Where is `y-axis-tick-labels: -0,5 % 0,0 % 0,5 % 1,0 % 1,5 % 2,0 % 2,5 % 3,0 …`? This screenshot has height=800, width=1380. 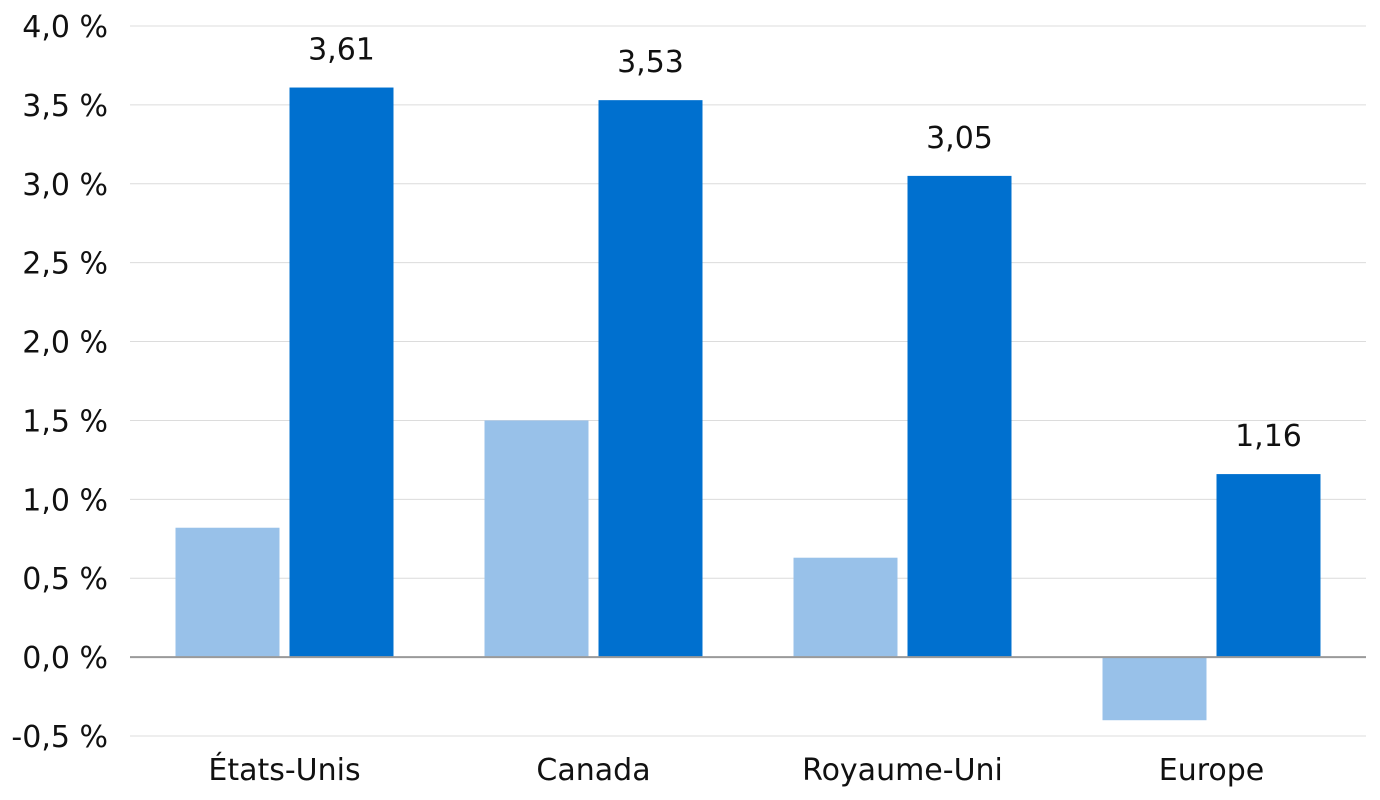 y-axis-tick-labels: -0,5 % 0,0 % 0,5 % 1,0 % 1,5 % 2,0 % 2,5 % 3,0 … is located at coordinates (59, 382).